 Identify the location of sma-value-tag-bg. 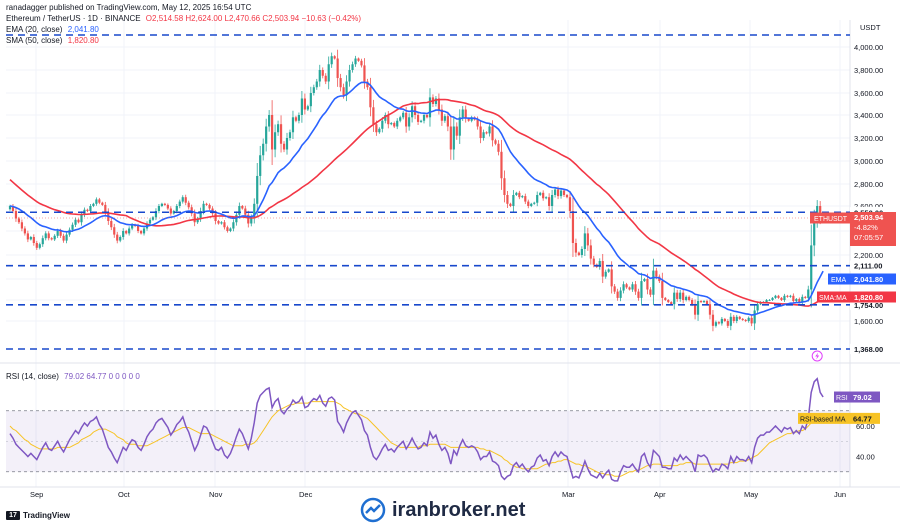
(873, 297).